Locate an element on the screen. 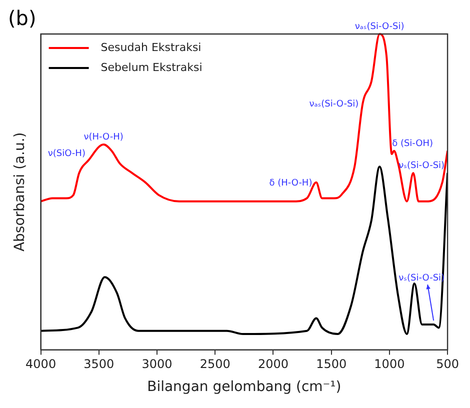 The image size is (470, 408). legend-label: Sesudah Ekstraksi is located at coordinates (151, 47).